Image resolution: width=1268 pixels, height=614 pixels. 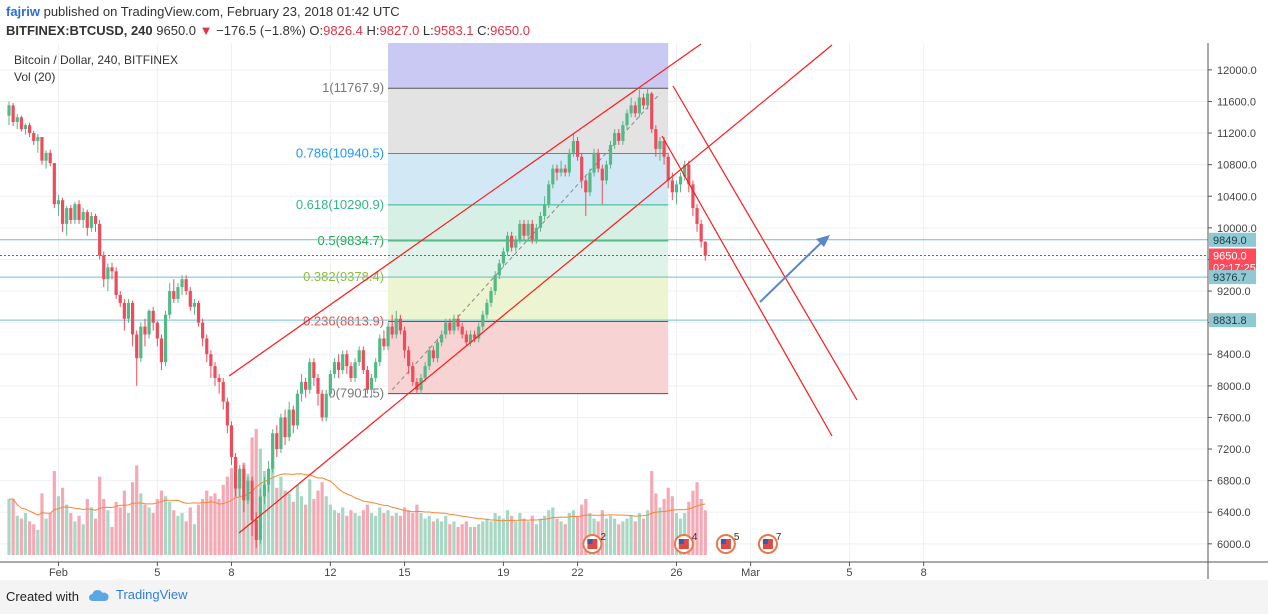 What do you see at coordinates (1234, 387) in the screenshot?
I see `price-tick-label: 8000.0` at bounding box center [1234, 387].